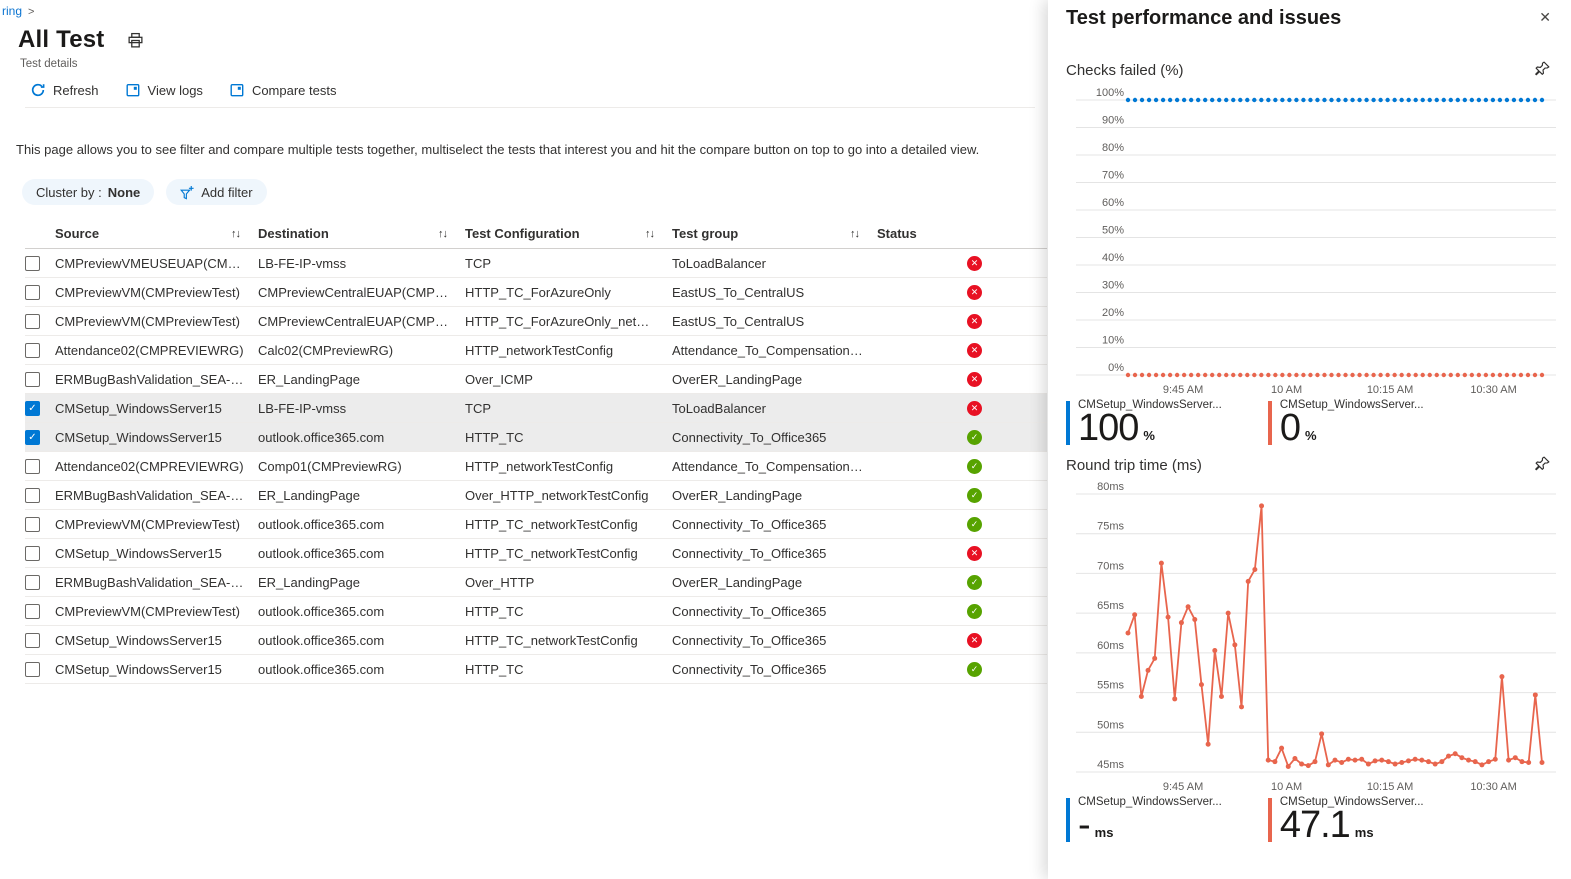 The height and width of the screenshot is (879, 1571). What do you see at coordinates (124, 192) in the screenshot?
I see `cluster-by-value: None` at bounding box center [124, 192].